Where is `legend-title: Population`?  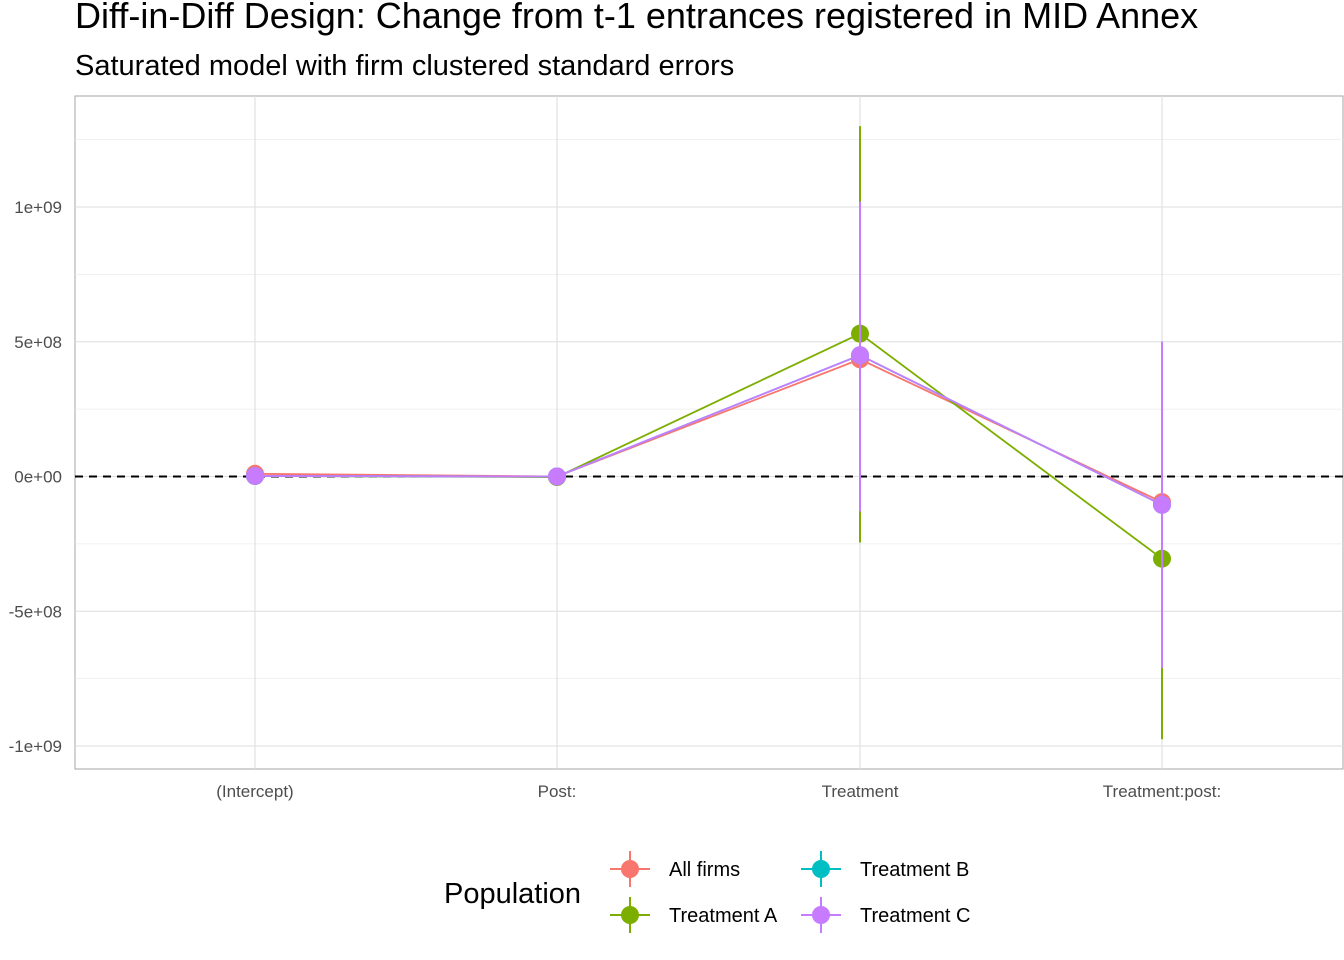
legend-title: Population is located at coordinates (512, 894).